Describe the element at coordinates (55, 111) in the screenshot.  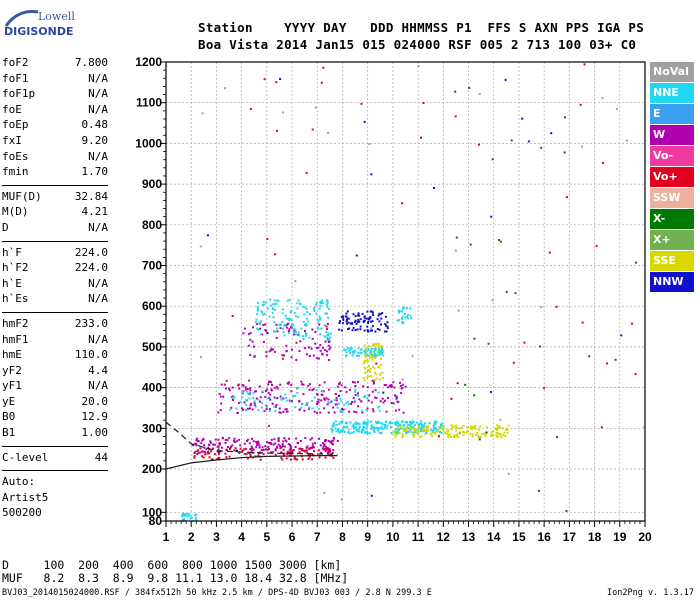
I see `param-row: foE N/A` at that location.